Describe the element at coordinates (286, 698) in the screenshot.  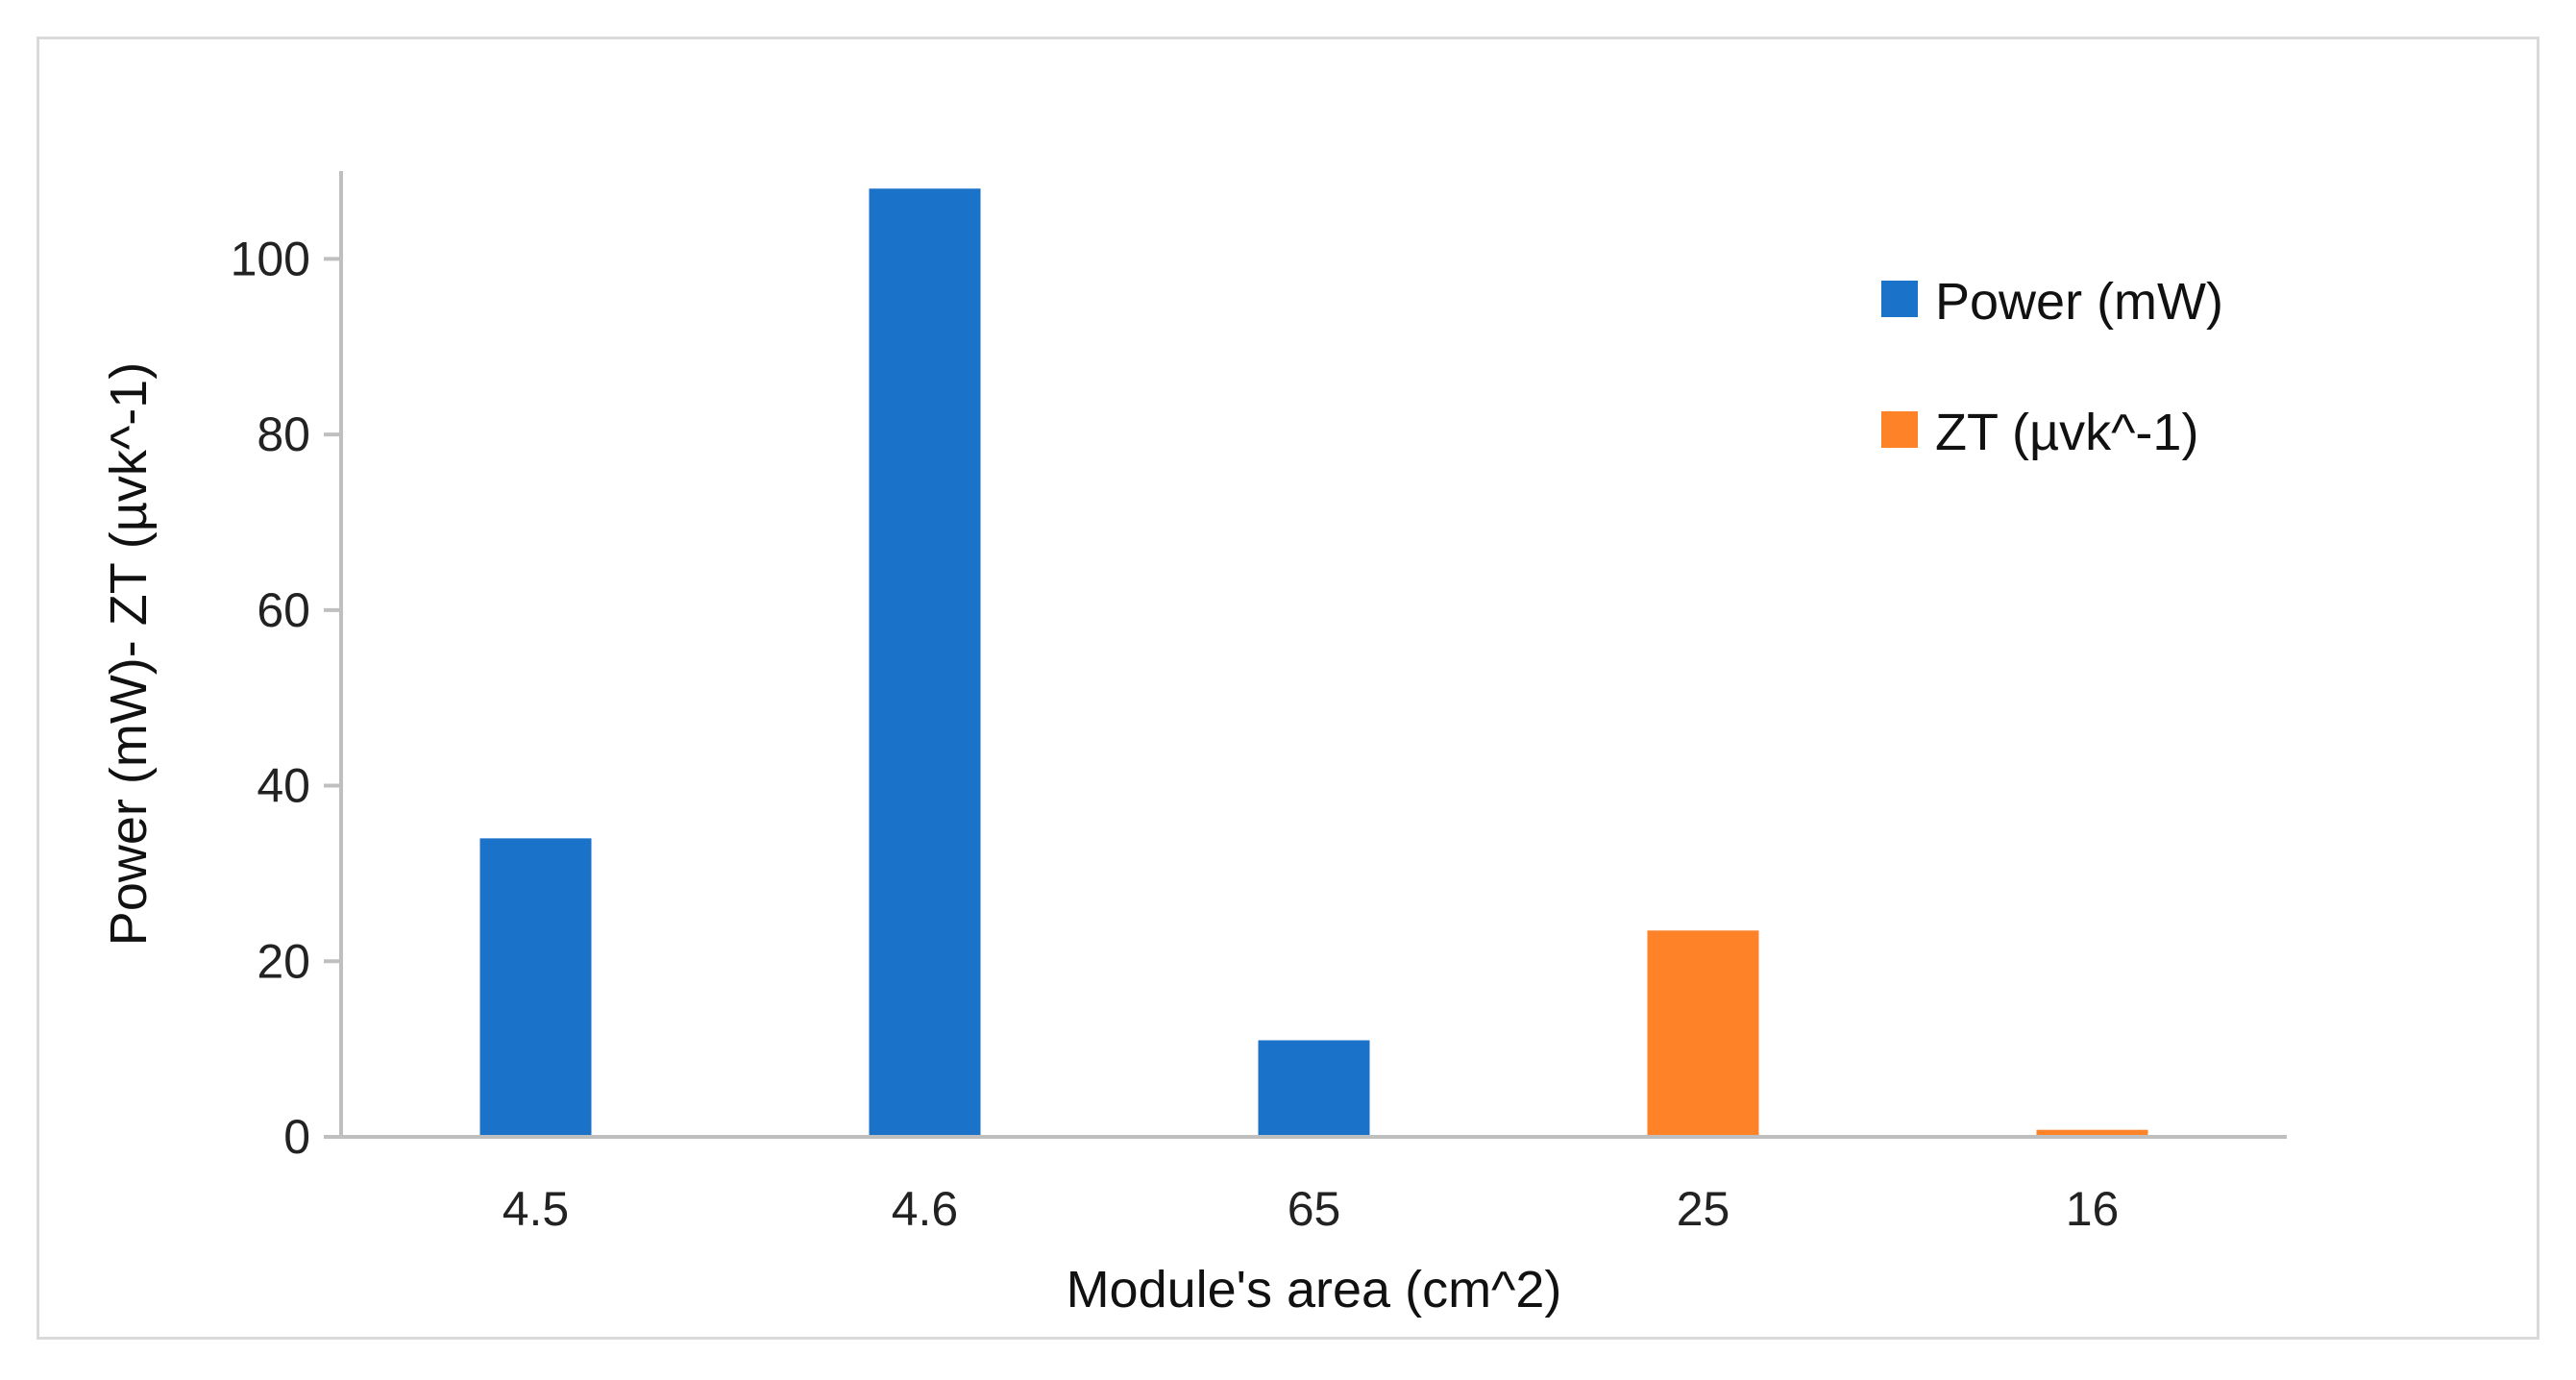
I see `y-axis-ticks: 0 20 40 60 80 100` at that location.